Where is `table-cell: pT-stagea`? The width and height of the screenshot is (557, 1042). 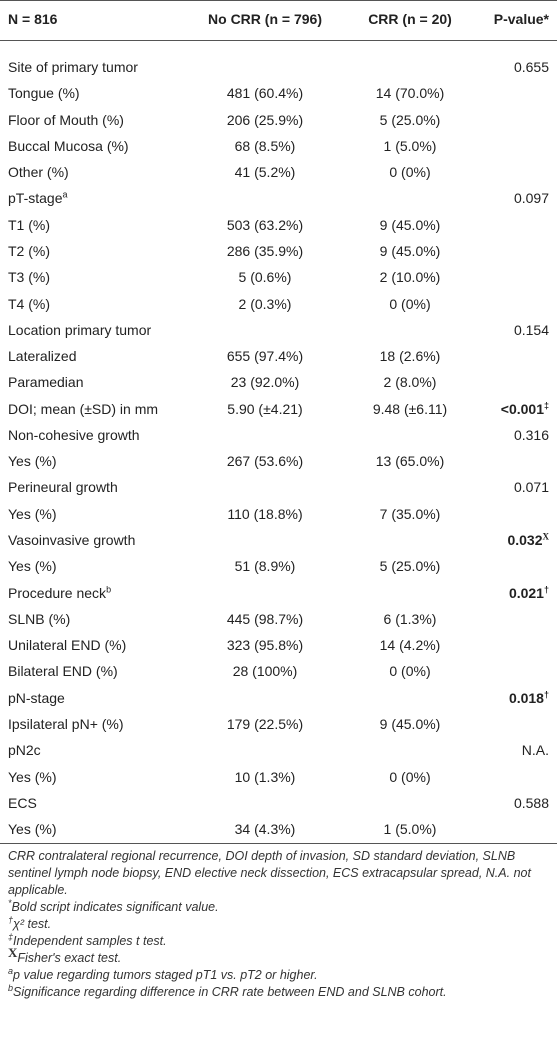 table-cell: pT-stagea is located at coordinates (38, 198).